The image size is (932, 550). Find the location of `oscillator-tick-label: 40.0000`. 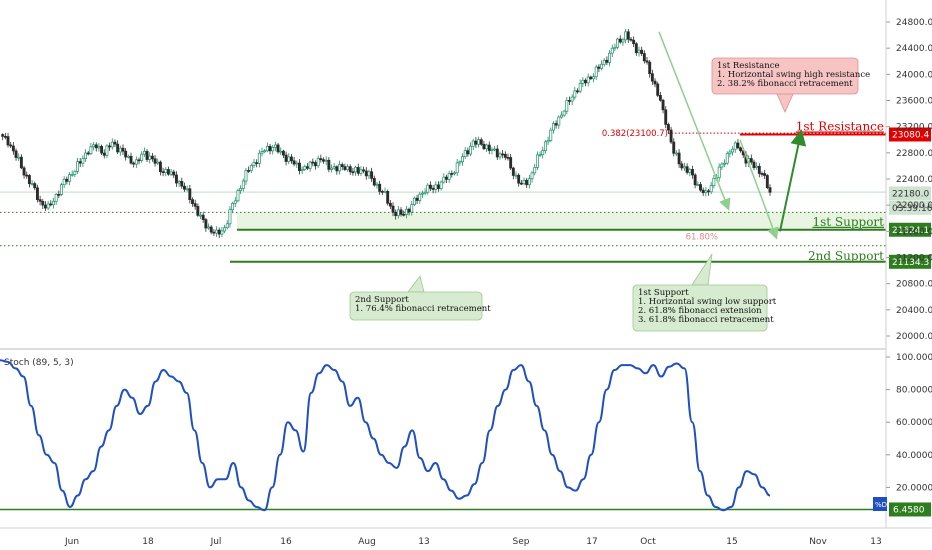

oscillator-tick-label: 40.0000 is located at coordinates (914, 456).